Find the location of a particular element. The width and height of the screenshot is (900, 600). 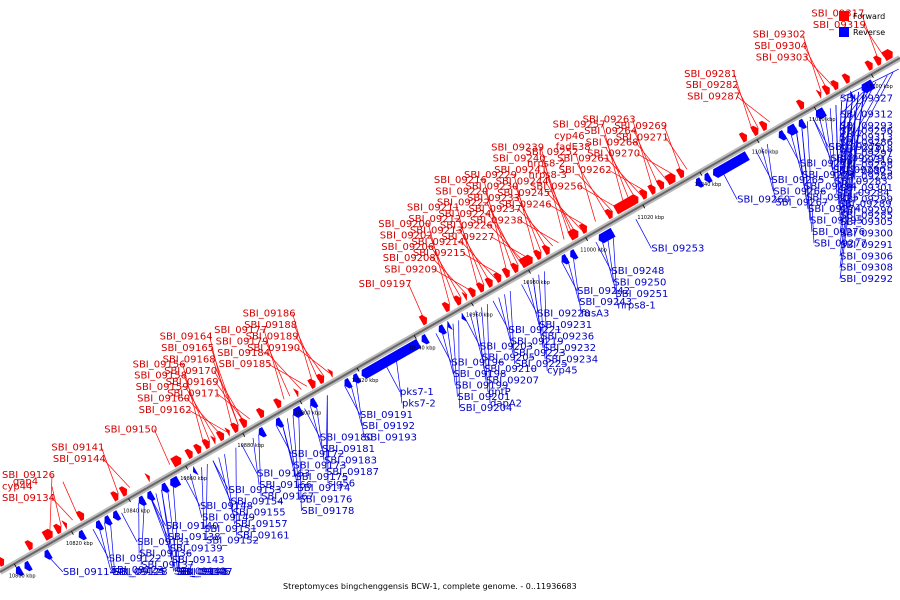

reverse-gene-label: SBI_09152 is located at coordinates (232, 540).